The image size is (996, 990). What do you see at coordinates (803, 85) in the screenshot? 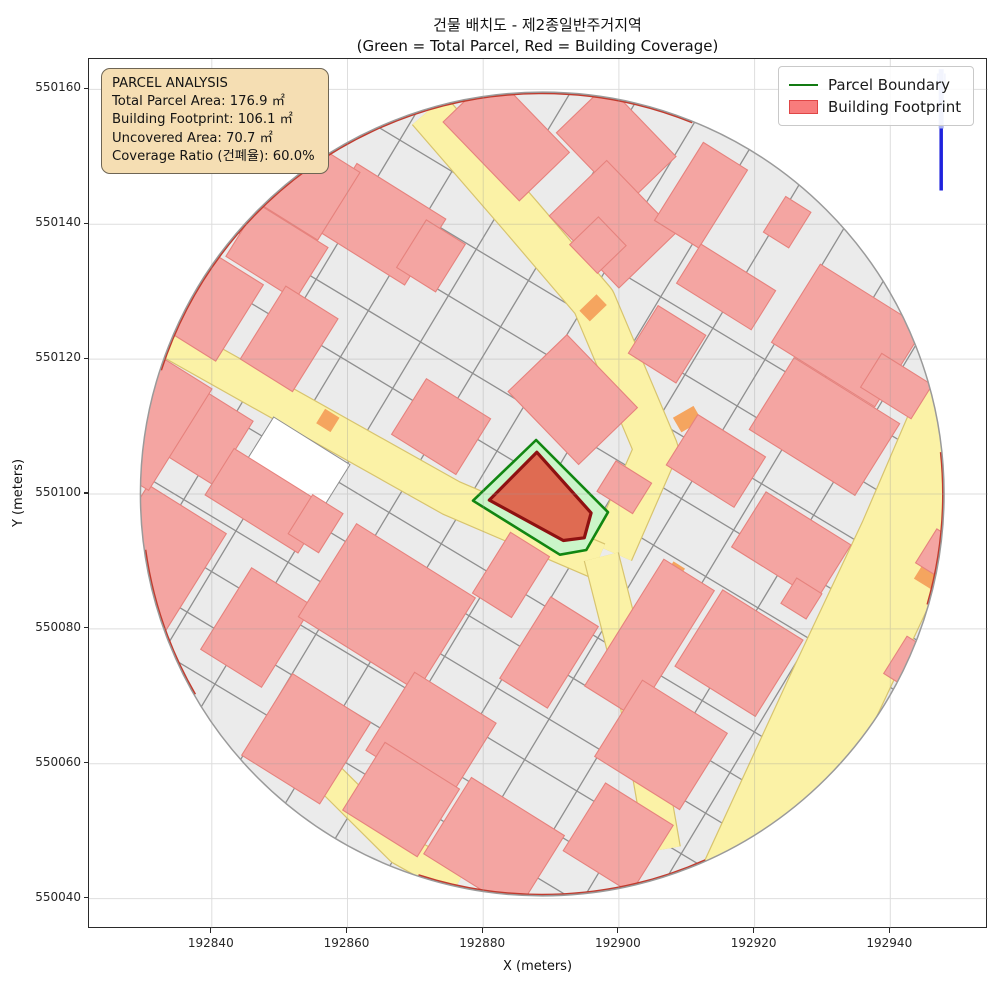
I see `parcel-boundary-line-swatch` at bounding box center [803, 85].